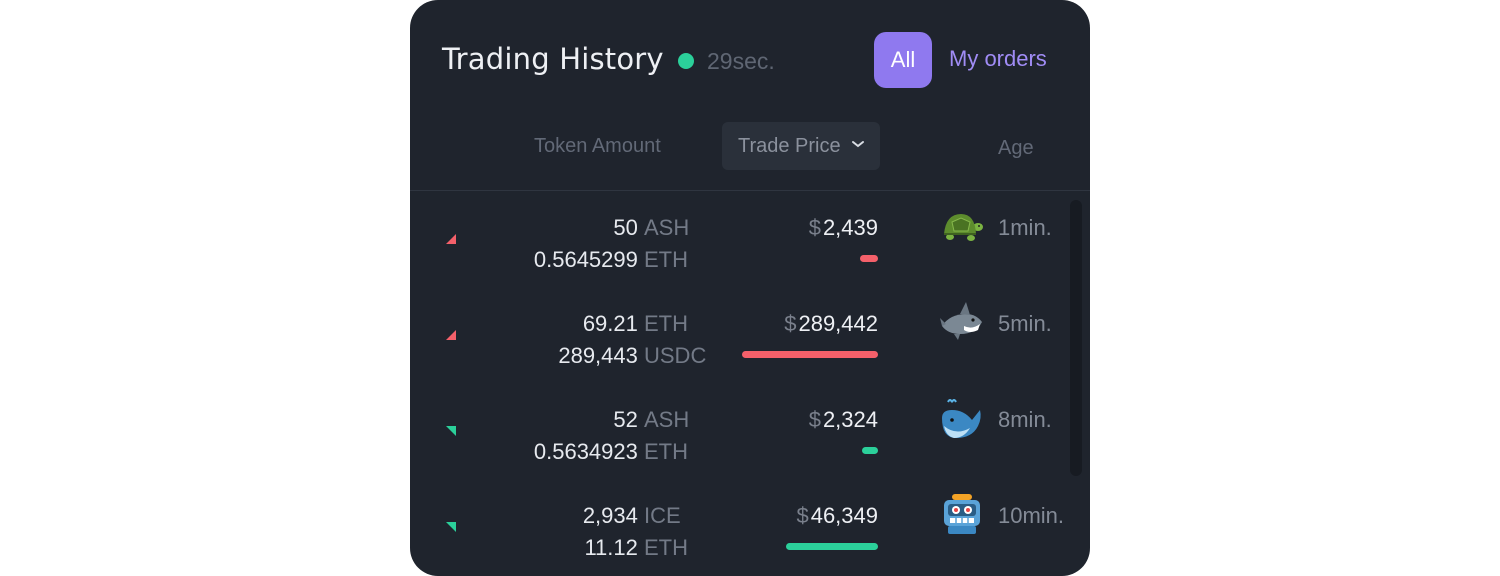 The image size is (1500, 576). Describe the element at coordinates (1076, 338) in the screenshot. I see `scrollbar` at that location.